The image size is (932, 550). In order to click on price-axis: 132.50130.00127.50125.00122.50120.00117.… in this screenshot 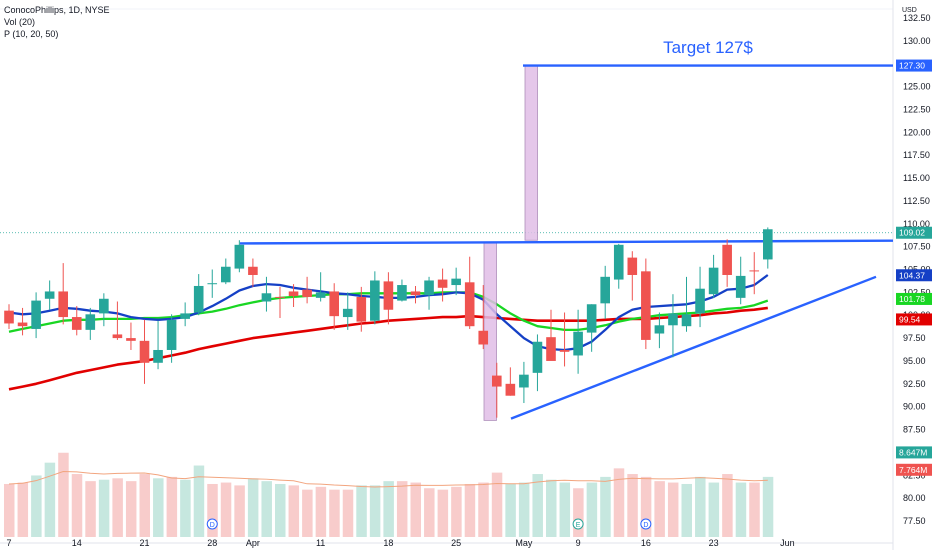, I will do `click(914, 269)`.